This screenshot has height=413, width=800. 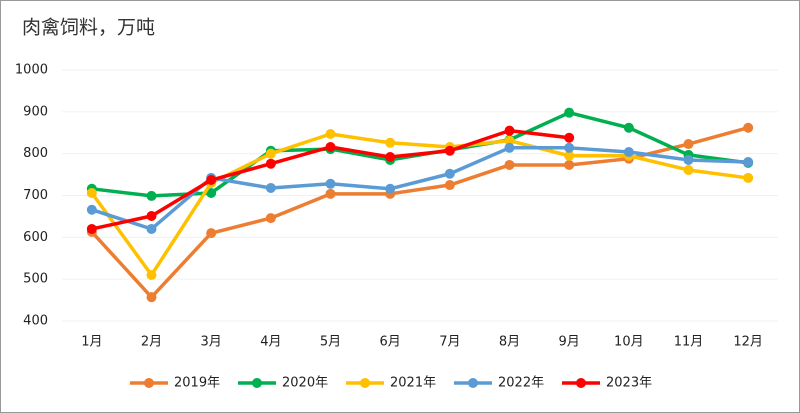 What do you see at coordinates (629, 342) in the screenshot?
I see `x-tick-label: 10月` at bounding box center [629, 342].